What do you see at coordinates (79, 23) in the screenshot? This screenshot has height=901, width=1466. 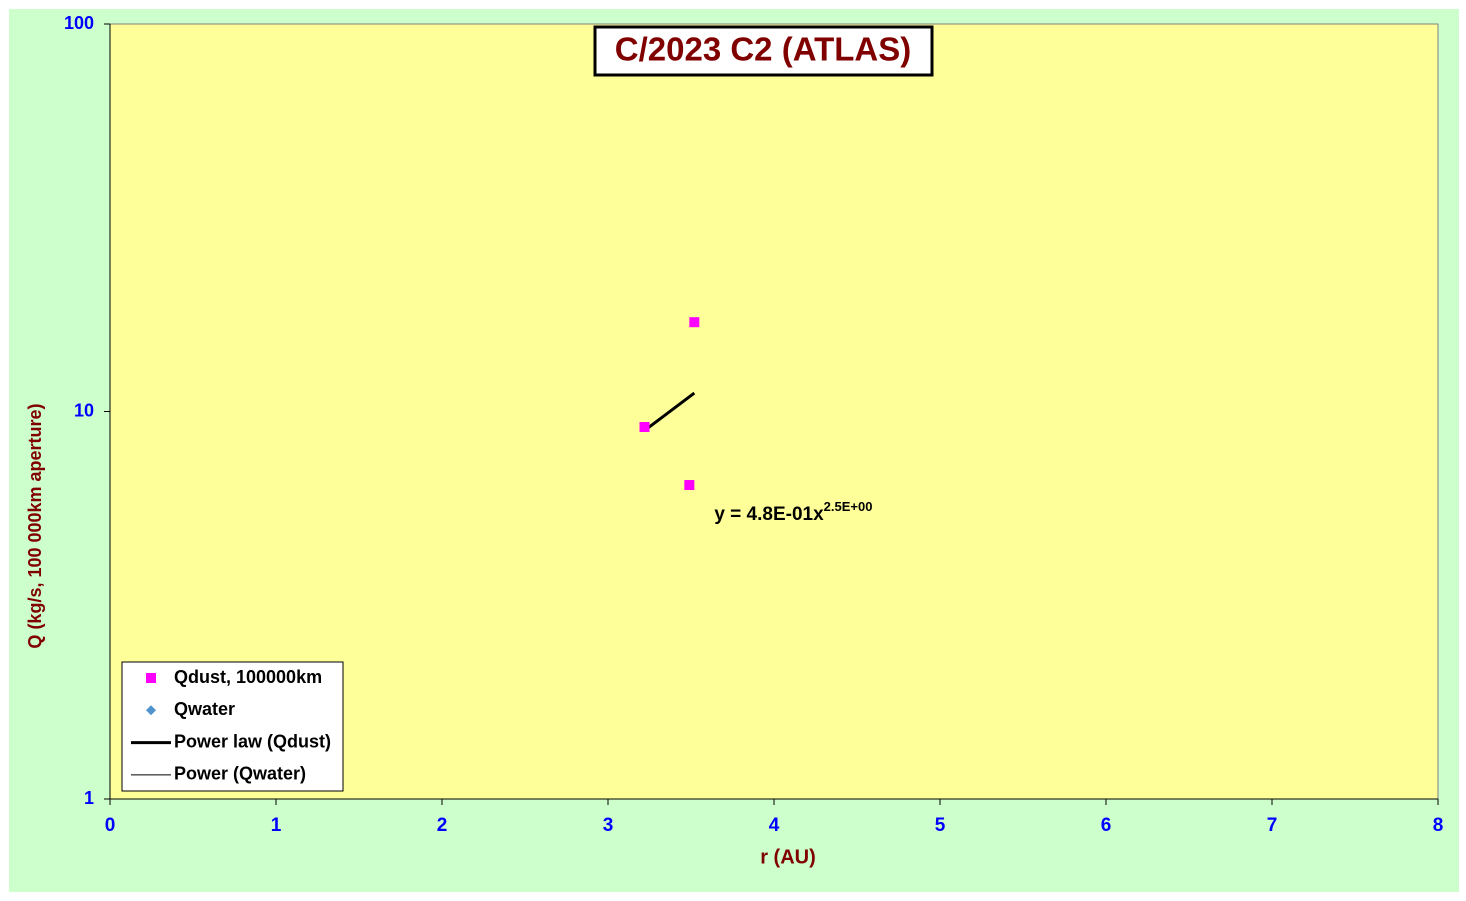 I see `y-tick-label: 100` at bounding box center [79, 23].